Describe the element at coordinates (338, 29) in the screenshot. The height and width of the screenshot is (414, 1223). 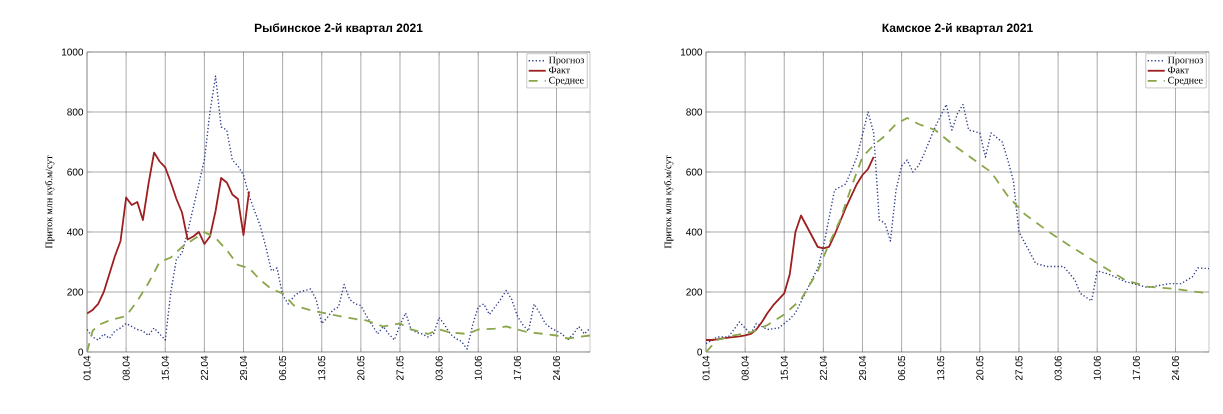
I see `chart-title: Рыбинское 2-й квартал 2021` at that location.